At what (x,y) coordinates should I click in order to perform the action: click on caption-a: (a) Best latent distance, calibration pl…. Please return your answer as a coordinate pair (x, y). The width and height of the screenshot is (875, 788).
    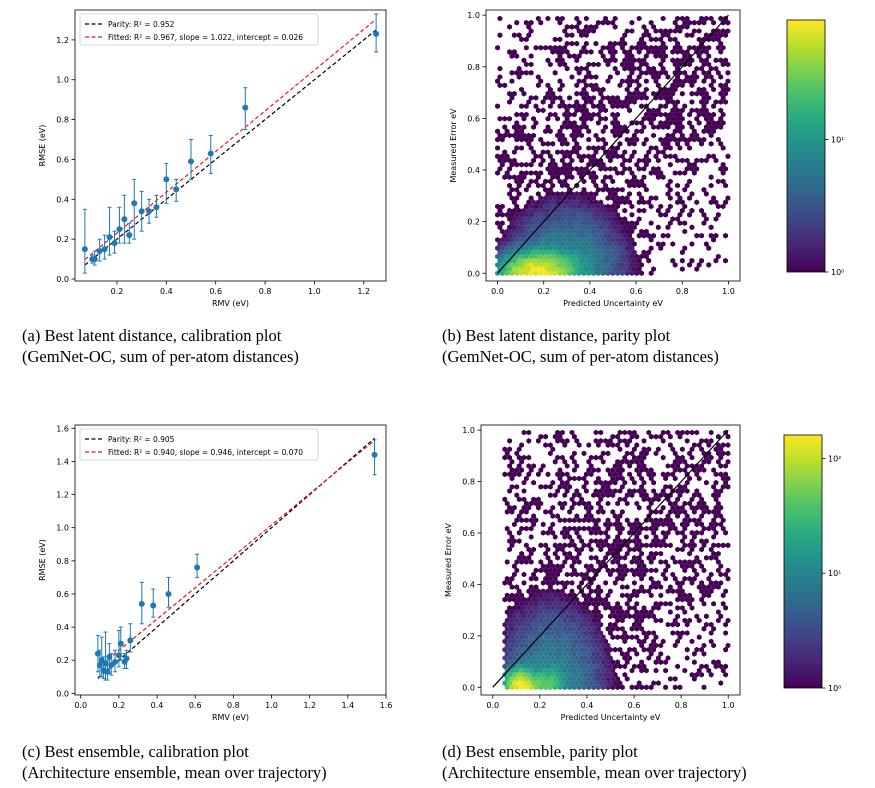
    Looking at the image, I should click on (160, 346).